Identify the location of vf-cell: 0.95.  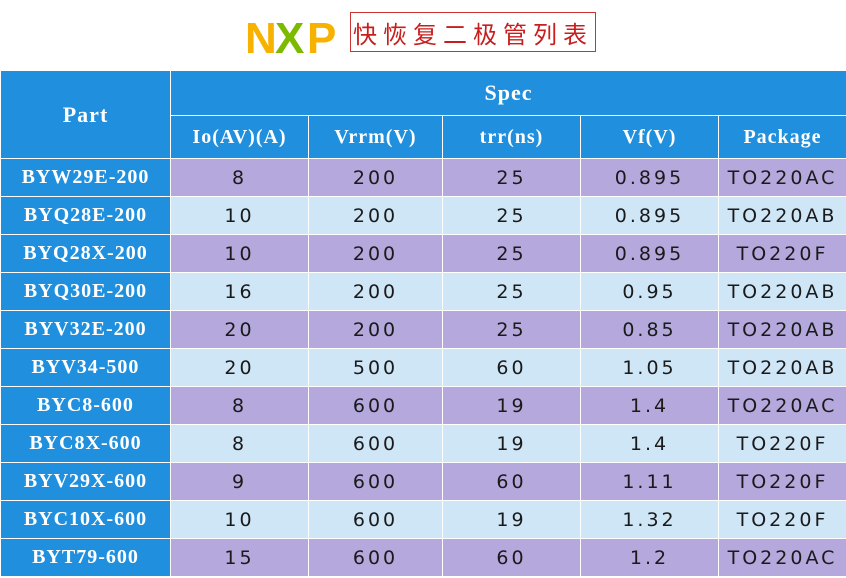
(649, 291).